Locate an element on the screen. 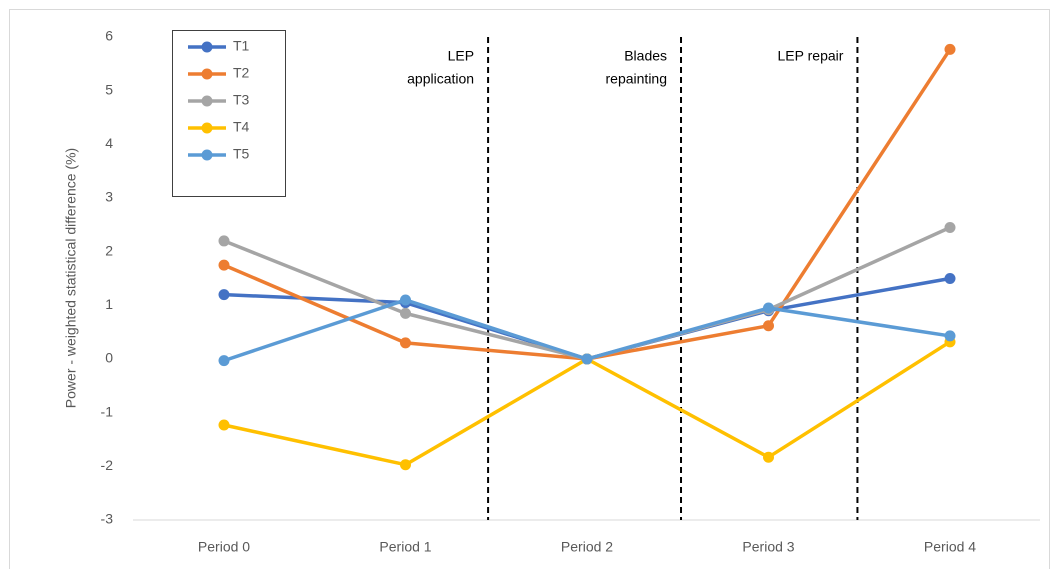 This screenshot has height=569, width=1054. legend-label: T5 is located at coordinates (241, 154).